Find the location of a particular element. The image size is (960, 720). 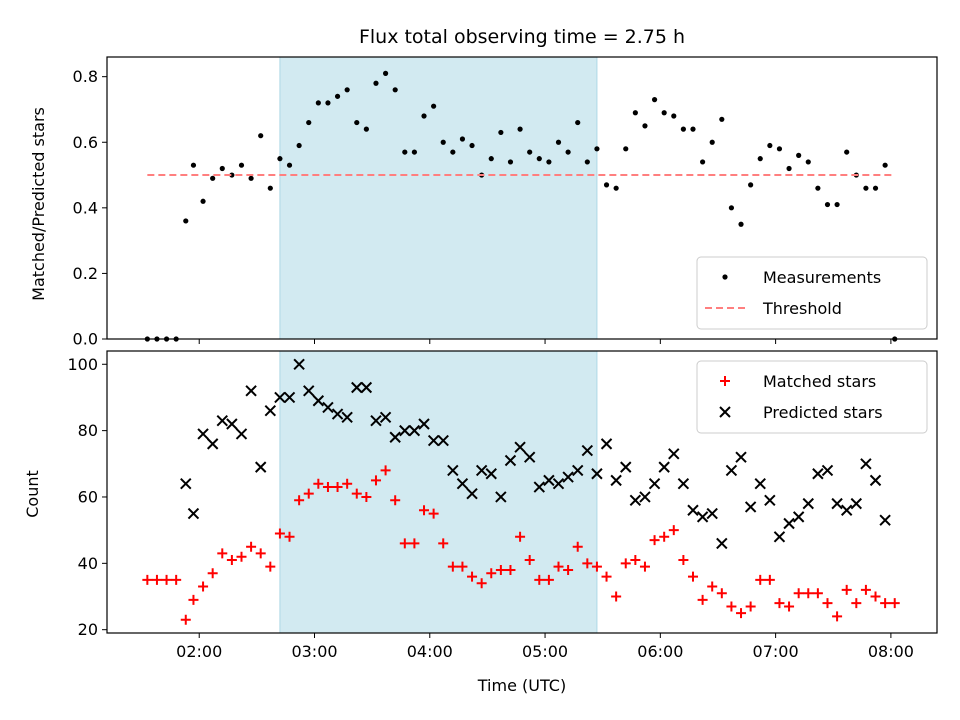

legend-label: Measurements is located at coordinates (822, 277).